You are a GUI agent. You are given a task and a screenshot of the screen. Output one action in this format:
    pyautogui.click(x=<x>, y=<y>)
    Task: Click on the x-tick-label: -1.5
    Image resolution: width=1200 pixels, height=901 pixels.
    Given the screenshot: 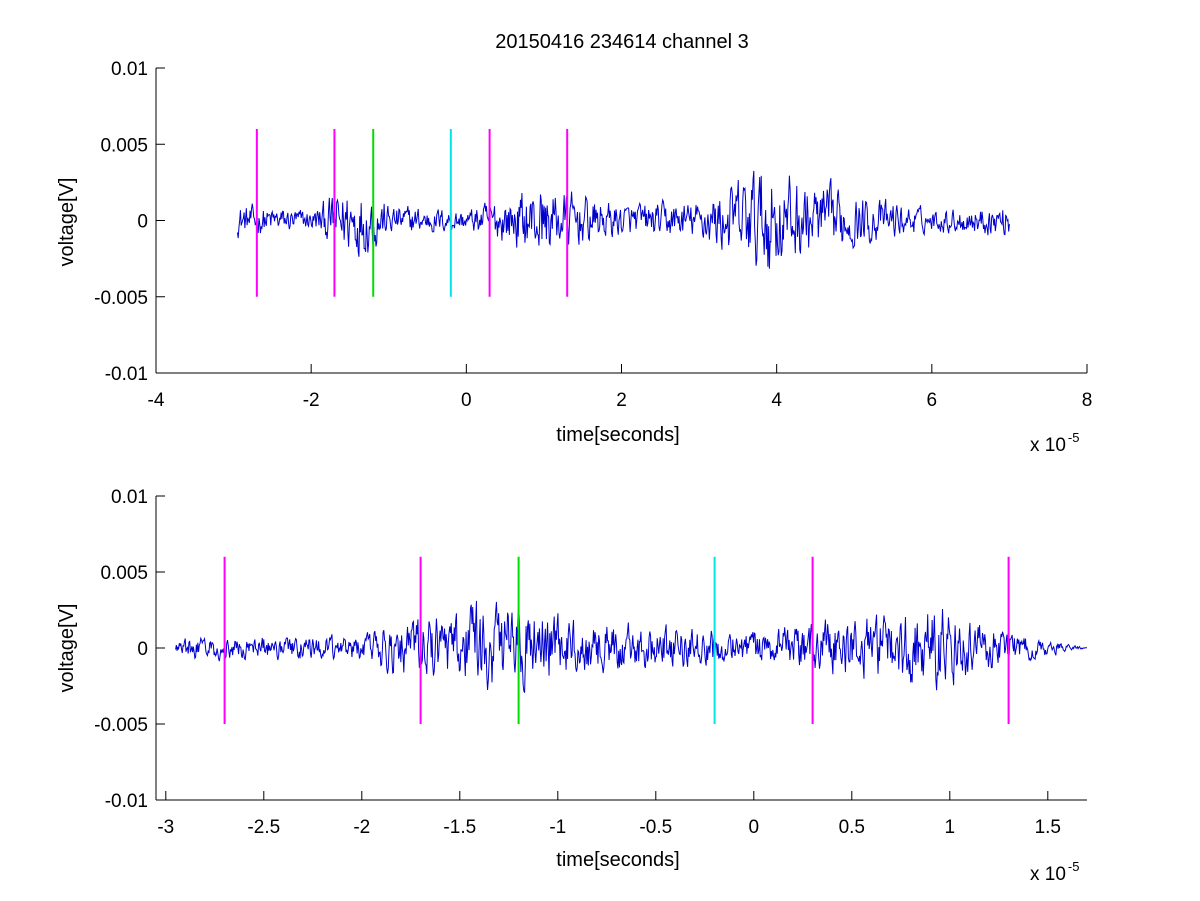 What is the action you would take?
    pyautogui.click(x=459, y=827)
    